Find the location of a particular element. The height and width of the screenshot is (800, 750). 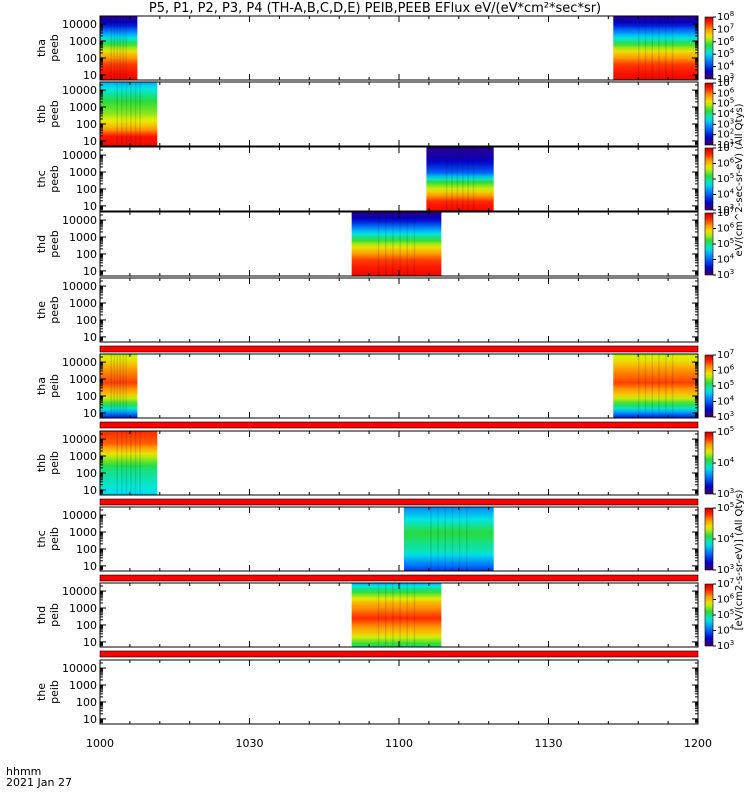

x-tick-label: 1200 is located at coordinates (698, 743).